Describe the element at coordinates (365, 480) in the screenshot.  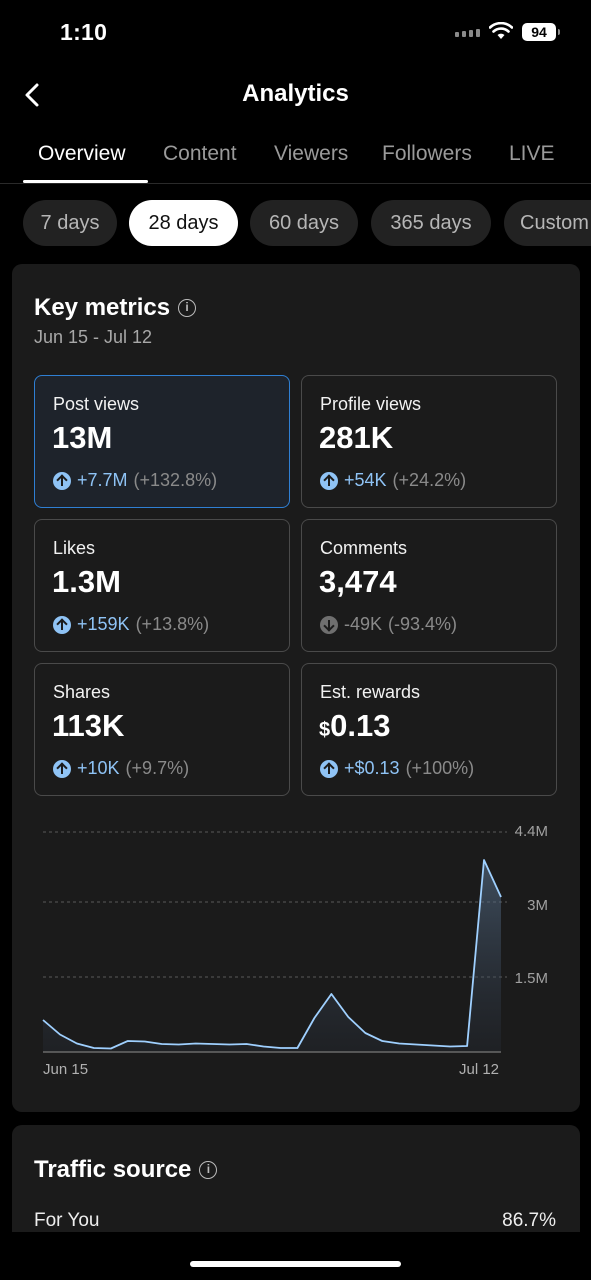
I see `metric-change-value: +54K` at that location.